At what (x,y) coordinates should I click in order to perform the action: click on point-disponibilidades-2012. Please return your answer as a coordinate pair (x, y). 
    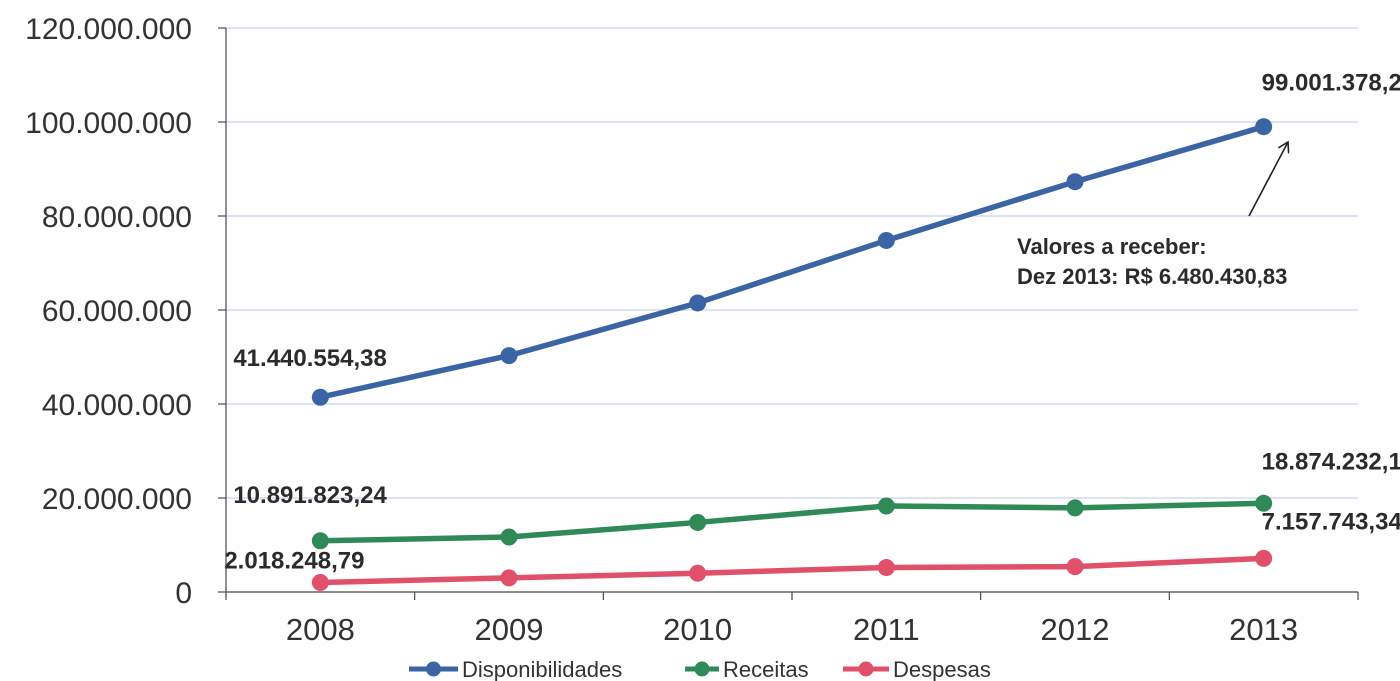
    Looking at the image, I should click on (1075, 182).